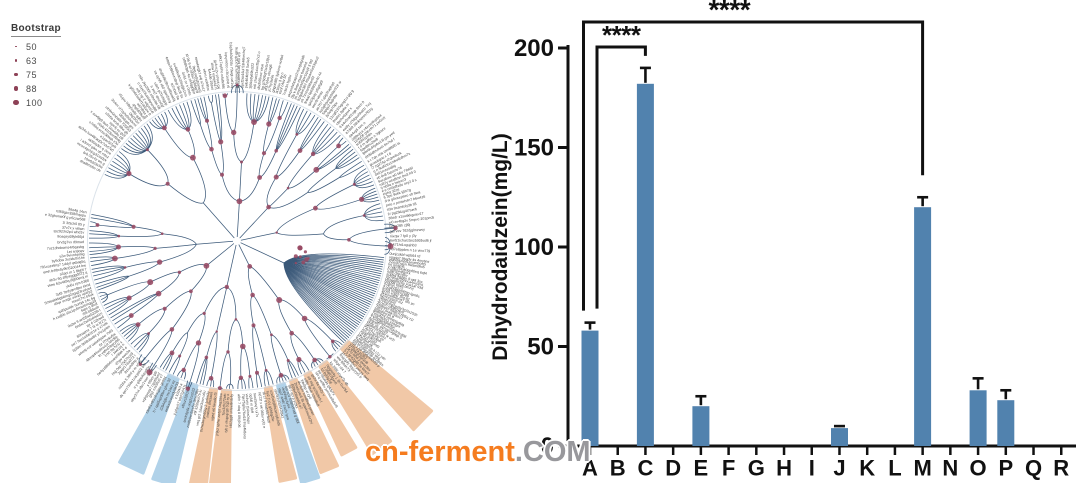  What do you see at coordinates (77, 284) in the screenshot?
I see `svg-text: yiu6z zjm b36b` at bounding box center [77, 284].